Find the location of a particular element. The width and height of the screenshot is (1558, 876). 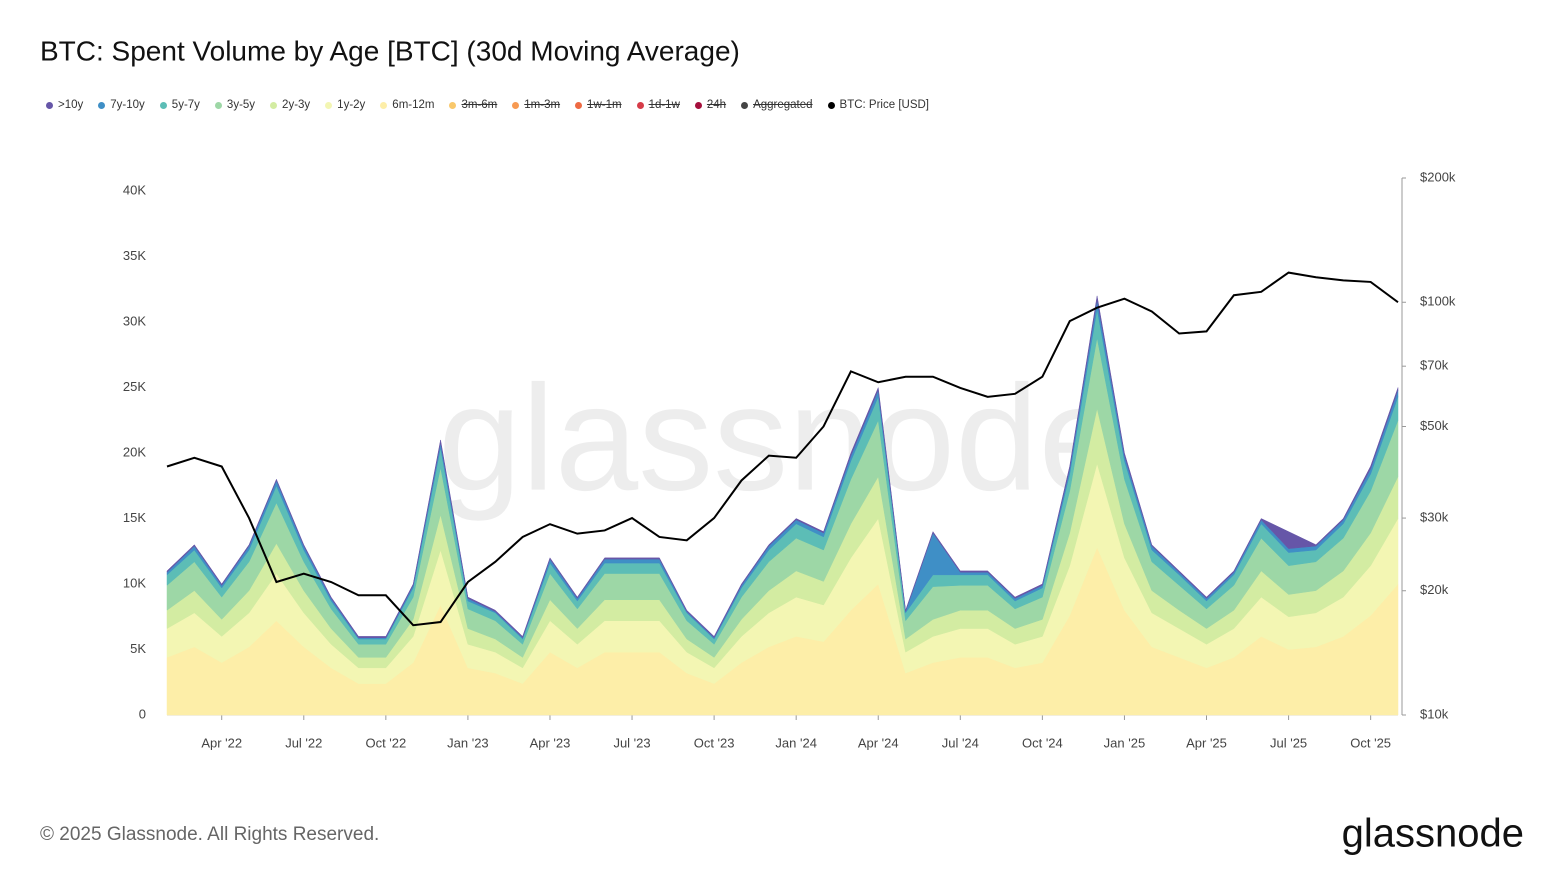

y-tick-label: 20K is located at coordinates (134, 451).